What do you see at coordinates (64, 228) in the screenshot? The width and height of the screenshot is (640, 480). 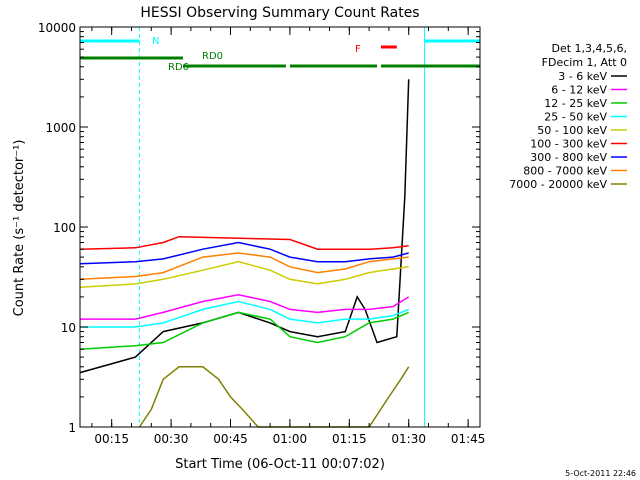 I see `y-tick-label-2: 100` at bounding box center [64, 228].